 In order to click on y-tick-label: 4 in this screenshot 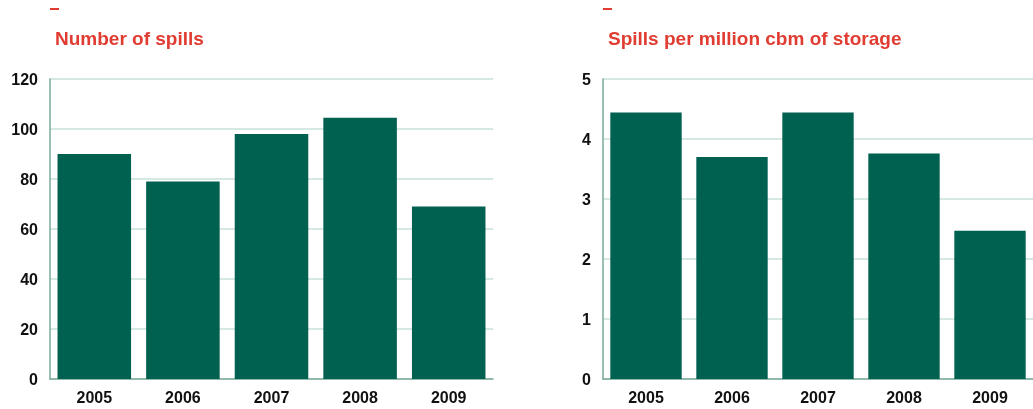, I will do `click(587, 139)`.